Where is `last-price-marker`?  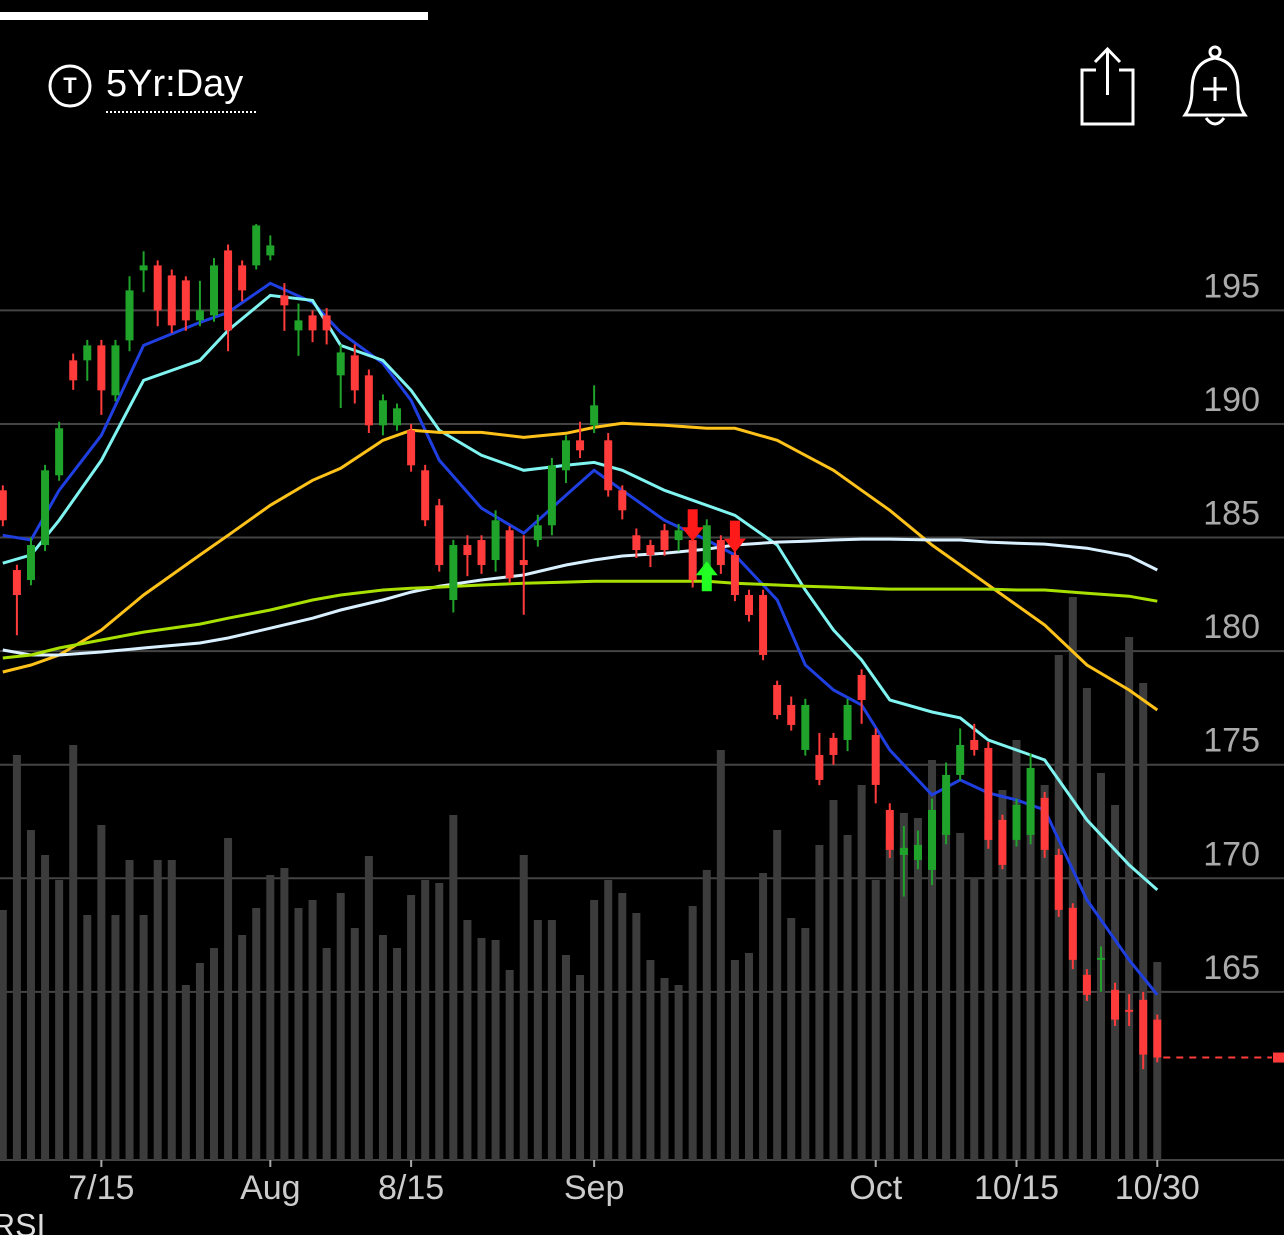
last-price-marker is located at coordinates (1278, 1057).